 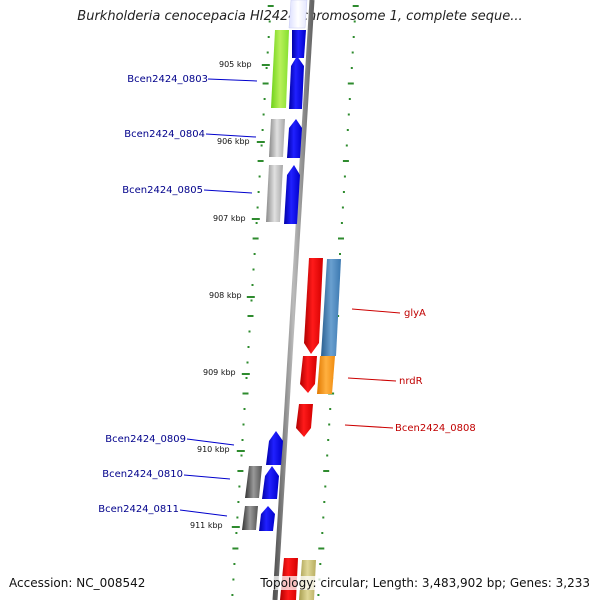 What do you see at coordinates (164, 134) in the screenshot?
I see `gene-label-forward: Bcen2424_0804` at bounding box center [164, 134].